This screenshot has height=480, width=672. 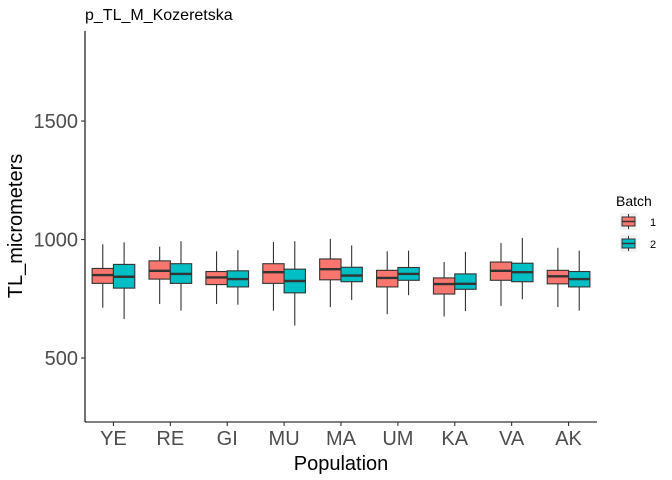 What do you see at coordinates (341, 464) in the screenshot?
I see `x-axis-title: Population` at bounding box center [341, 464].